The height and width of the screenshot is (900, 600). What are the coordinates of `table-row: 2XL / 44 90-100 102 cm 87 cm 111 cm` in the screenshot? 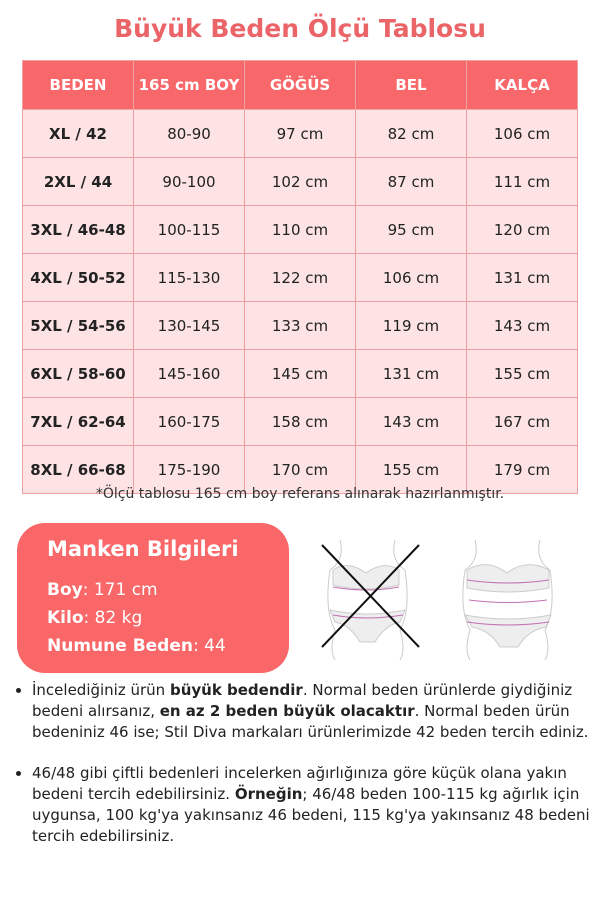 It's located at (300, 181).